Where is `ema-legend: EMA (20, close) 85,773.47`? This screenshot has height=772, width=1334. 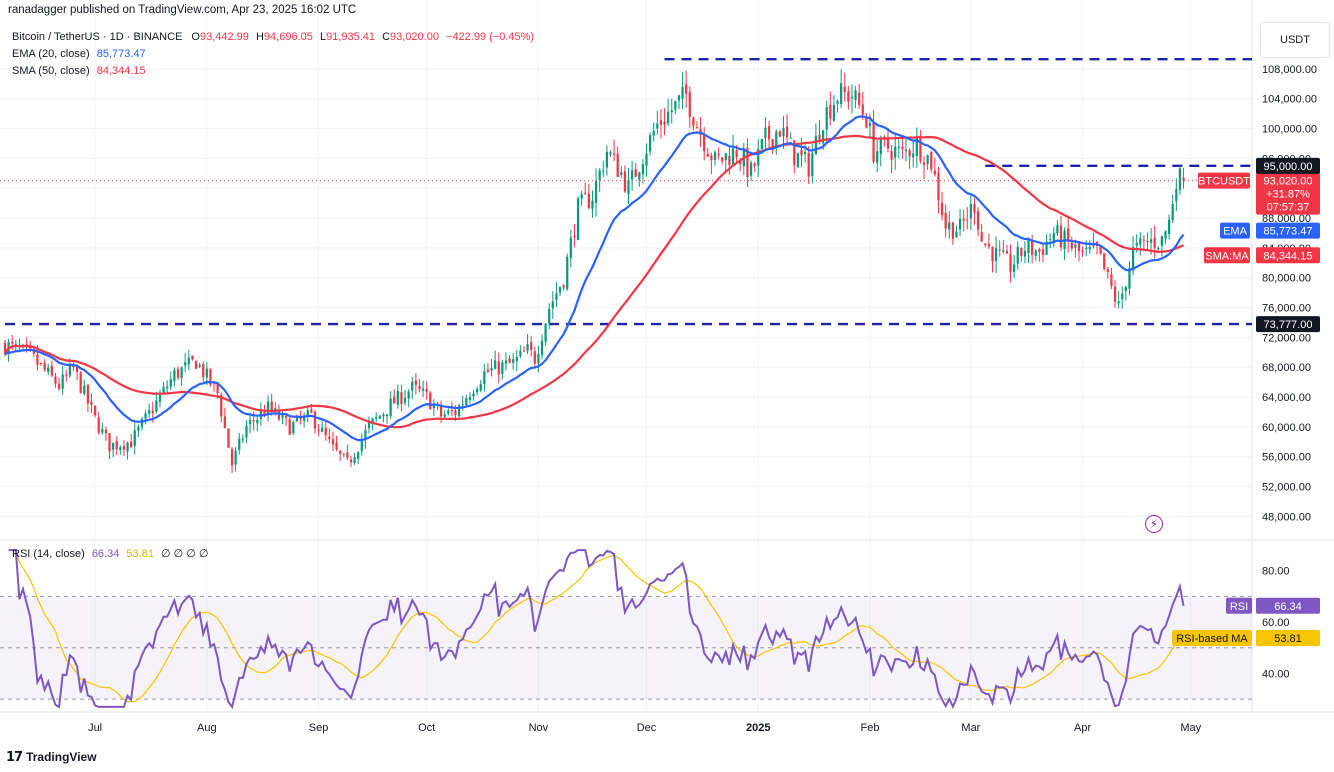 ema-legend: EMA (20, close) 85,773.47 is located at coordinates (79, 54).